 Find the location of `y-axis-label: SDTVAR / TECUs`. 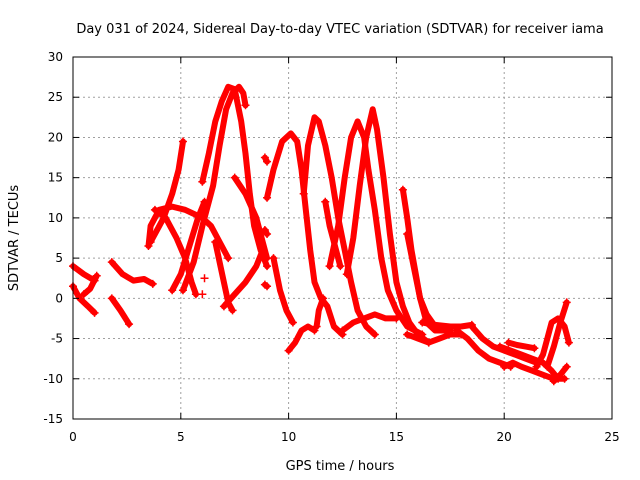

y-axis-label: SDTVAR / TECUs is located at coordinates (14, 238).